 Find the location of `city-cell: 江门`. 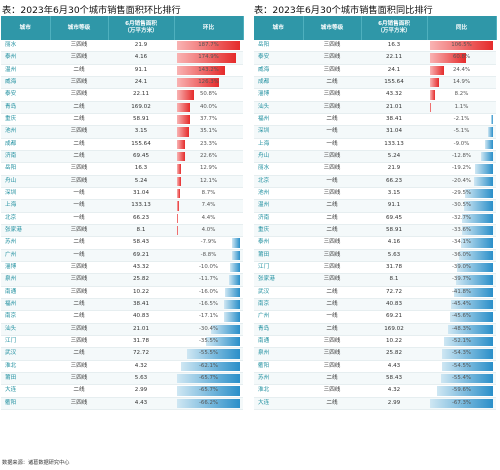

city-cell: 江门 is located at coordinates (25, 342).